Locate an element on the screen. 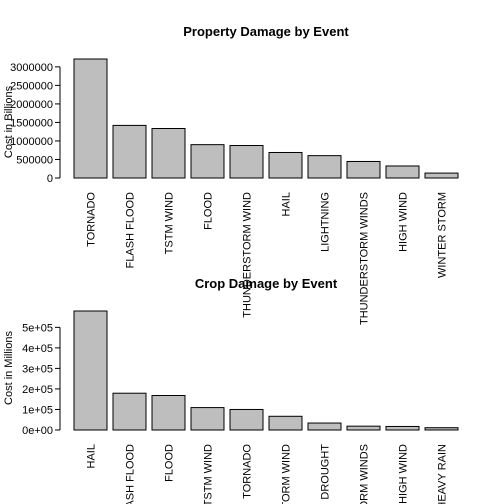 Image resolution: width=504 pixels, height=504 pixels. chart-title: Property Damage by Event is located at coordinates (266, 31).